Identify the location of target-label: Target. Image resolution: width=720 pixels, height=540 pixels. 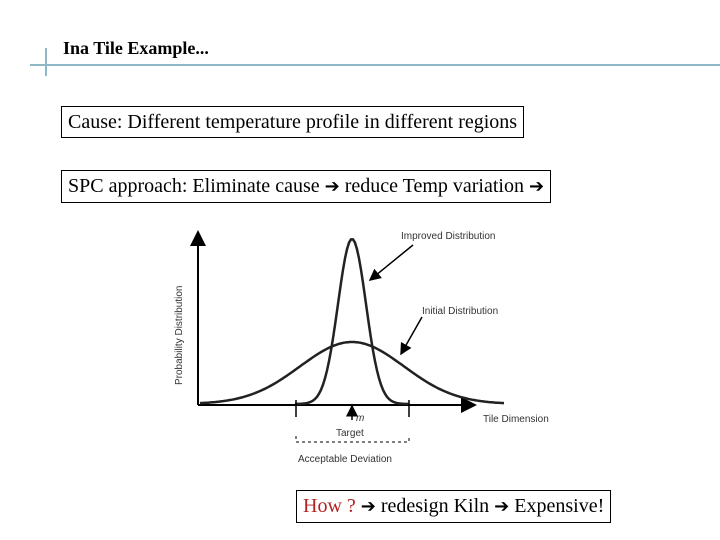
(350, 433).